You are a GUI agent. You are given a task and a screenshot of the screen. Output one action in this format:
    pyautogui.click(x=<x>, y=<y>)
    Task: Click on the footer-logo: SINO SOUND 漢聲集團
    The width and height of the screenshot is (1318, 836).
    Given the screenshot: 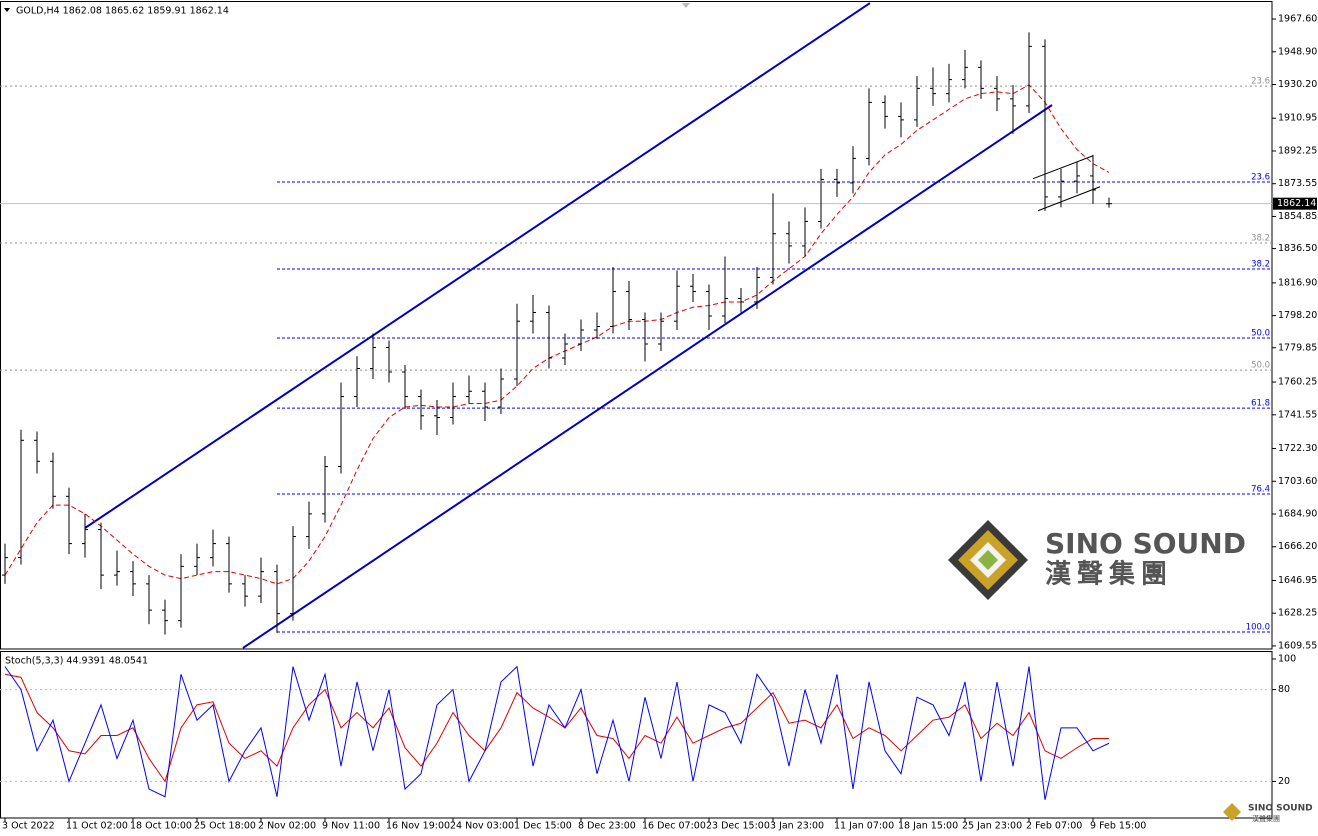 What is the action you would take?
    pyautogui.click(x=1268, y=813)
    